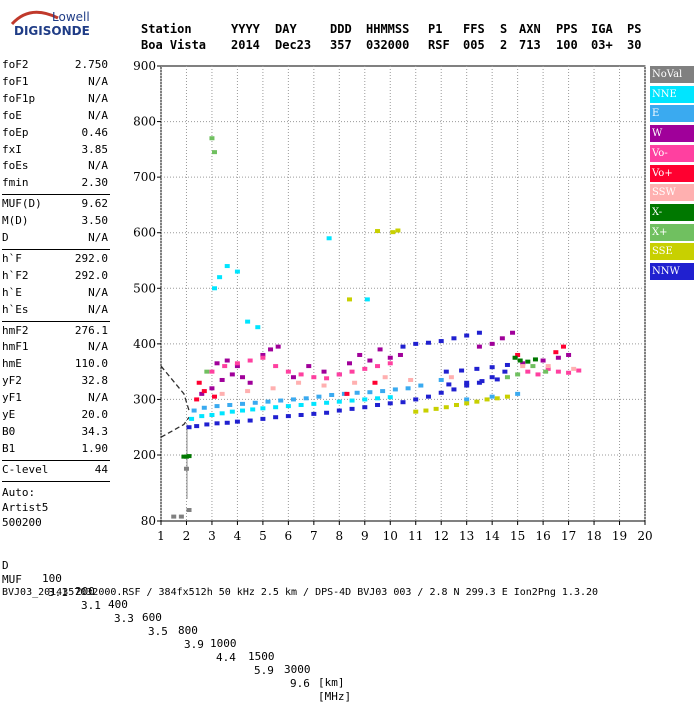 This screenshot has width=700, height=716. I want to click on header-value: 2014, so click(245, 45).